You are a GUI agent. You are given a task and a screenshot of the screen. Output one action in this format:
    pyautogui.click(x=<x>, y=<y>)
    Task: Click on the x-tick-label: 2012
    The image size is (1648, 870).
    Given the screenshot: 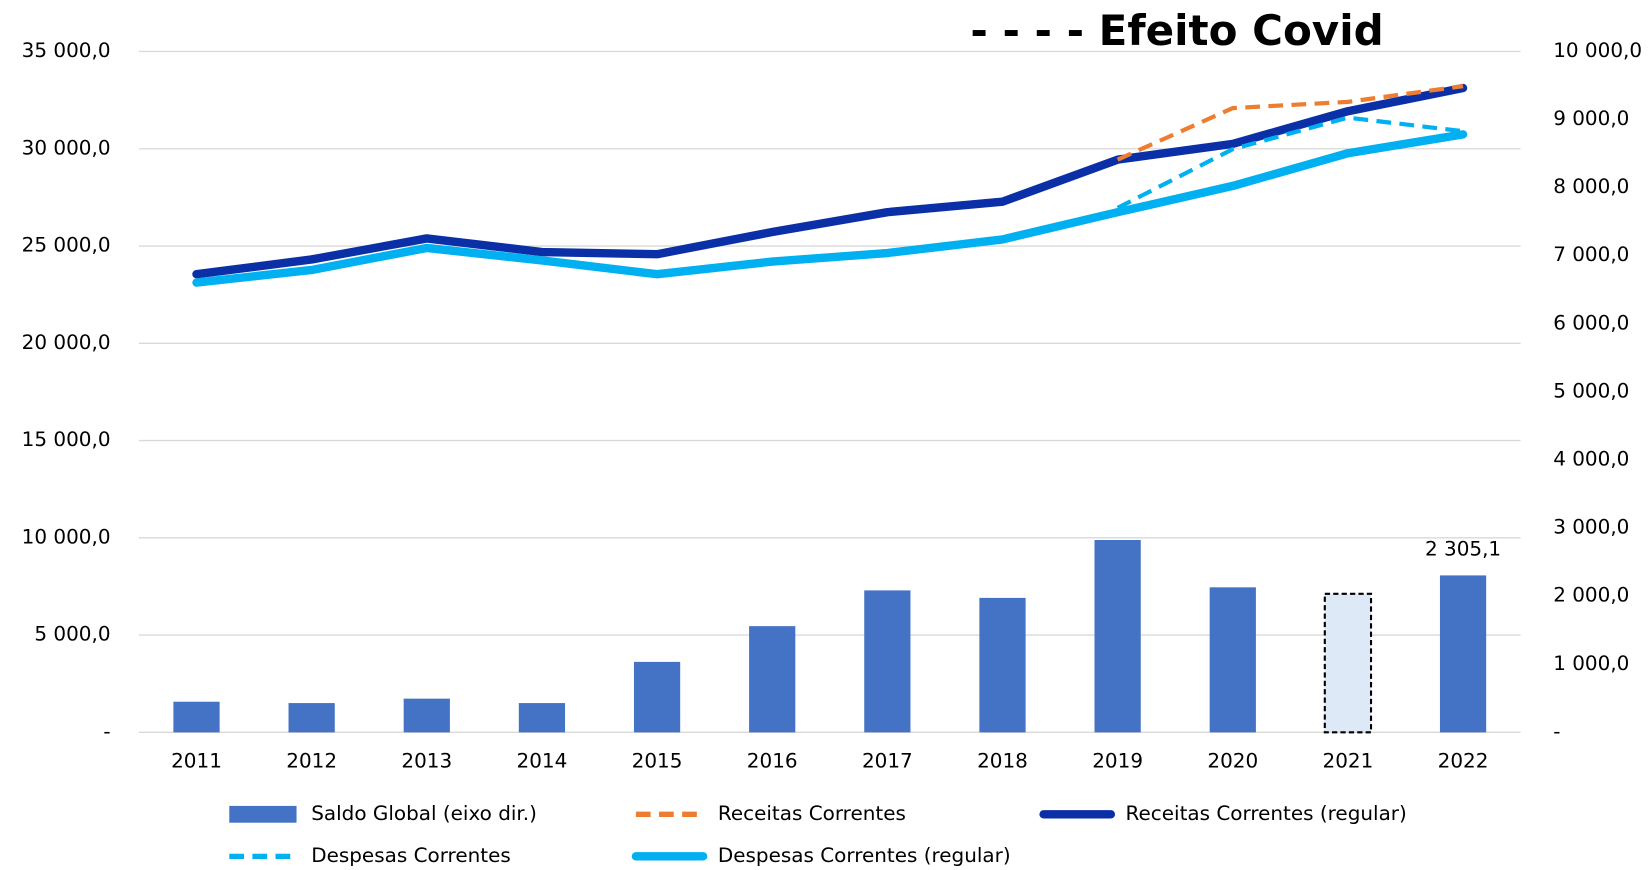 What is the action you would take?
    pyautogui.click(x=311, y=760)
    